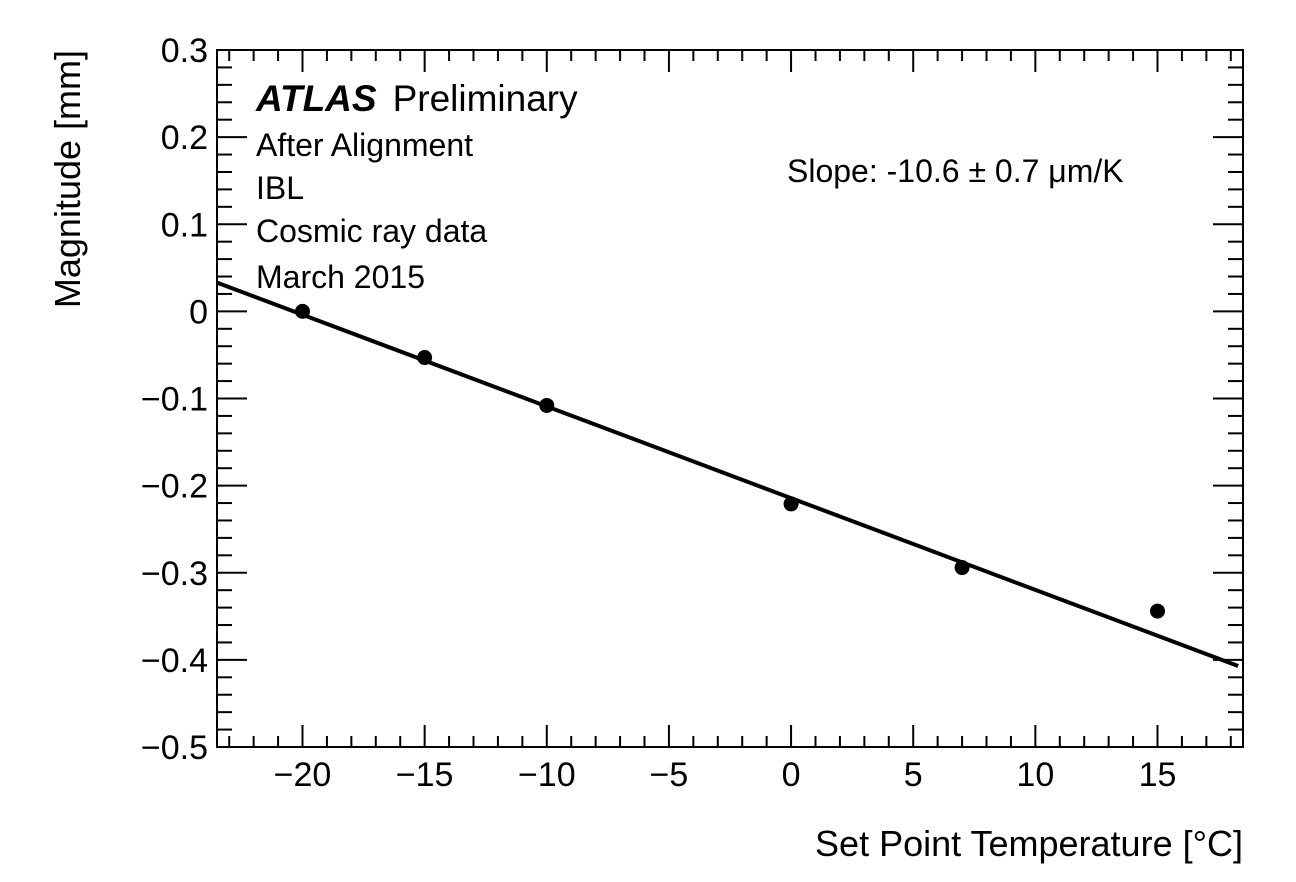  Describe the element at coordinates (316, 98) in the screenshot. I see `atlas-logo-text: ATLAS` at that location.